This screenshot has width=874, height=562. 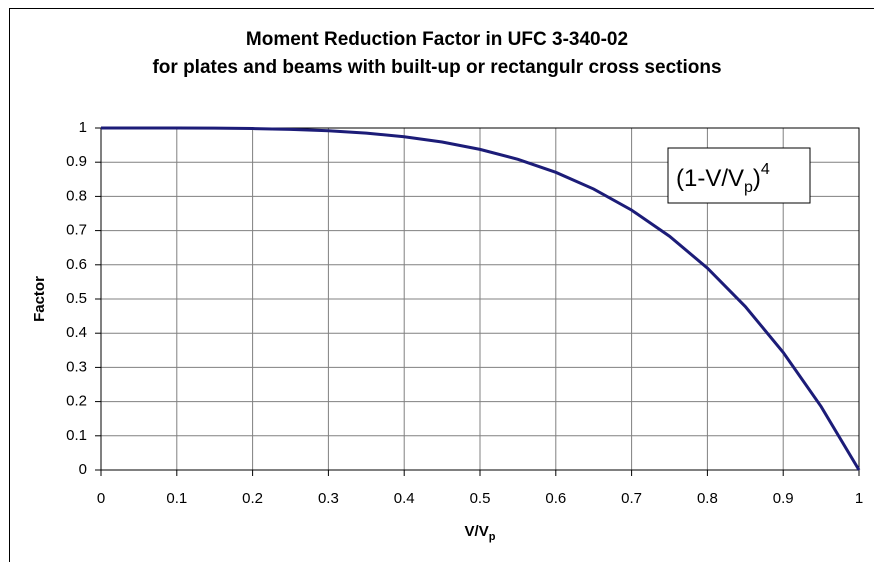 What do you see at coordinates (76, 230) in the screenshot?
I see `y-tick-label: 0.7` at bounding box center [76, 230].